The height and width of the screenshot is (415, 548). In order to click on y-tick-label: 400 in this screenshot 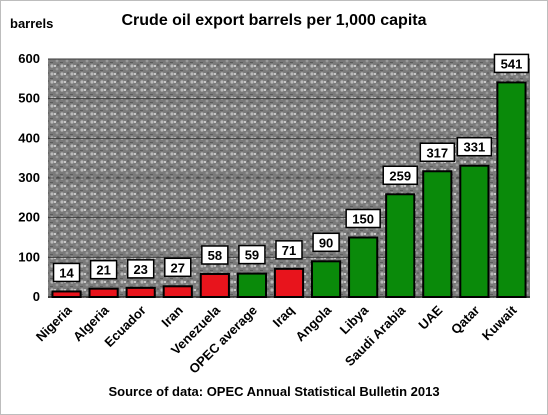, I will do `click(29, 137)`.